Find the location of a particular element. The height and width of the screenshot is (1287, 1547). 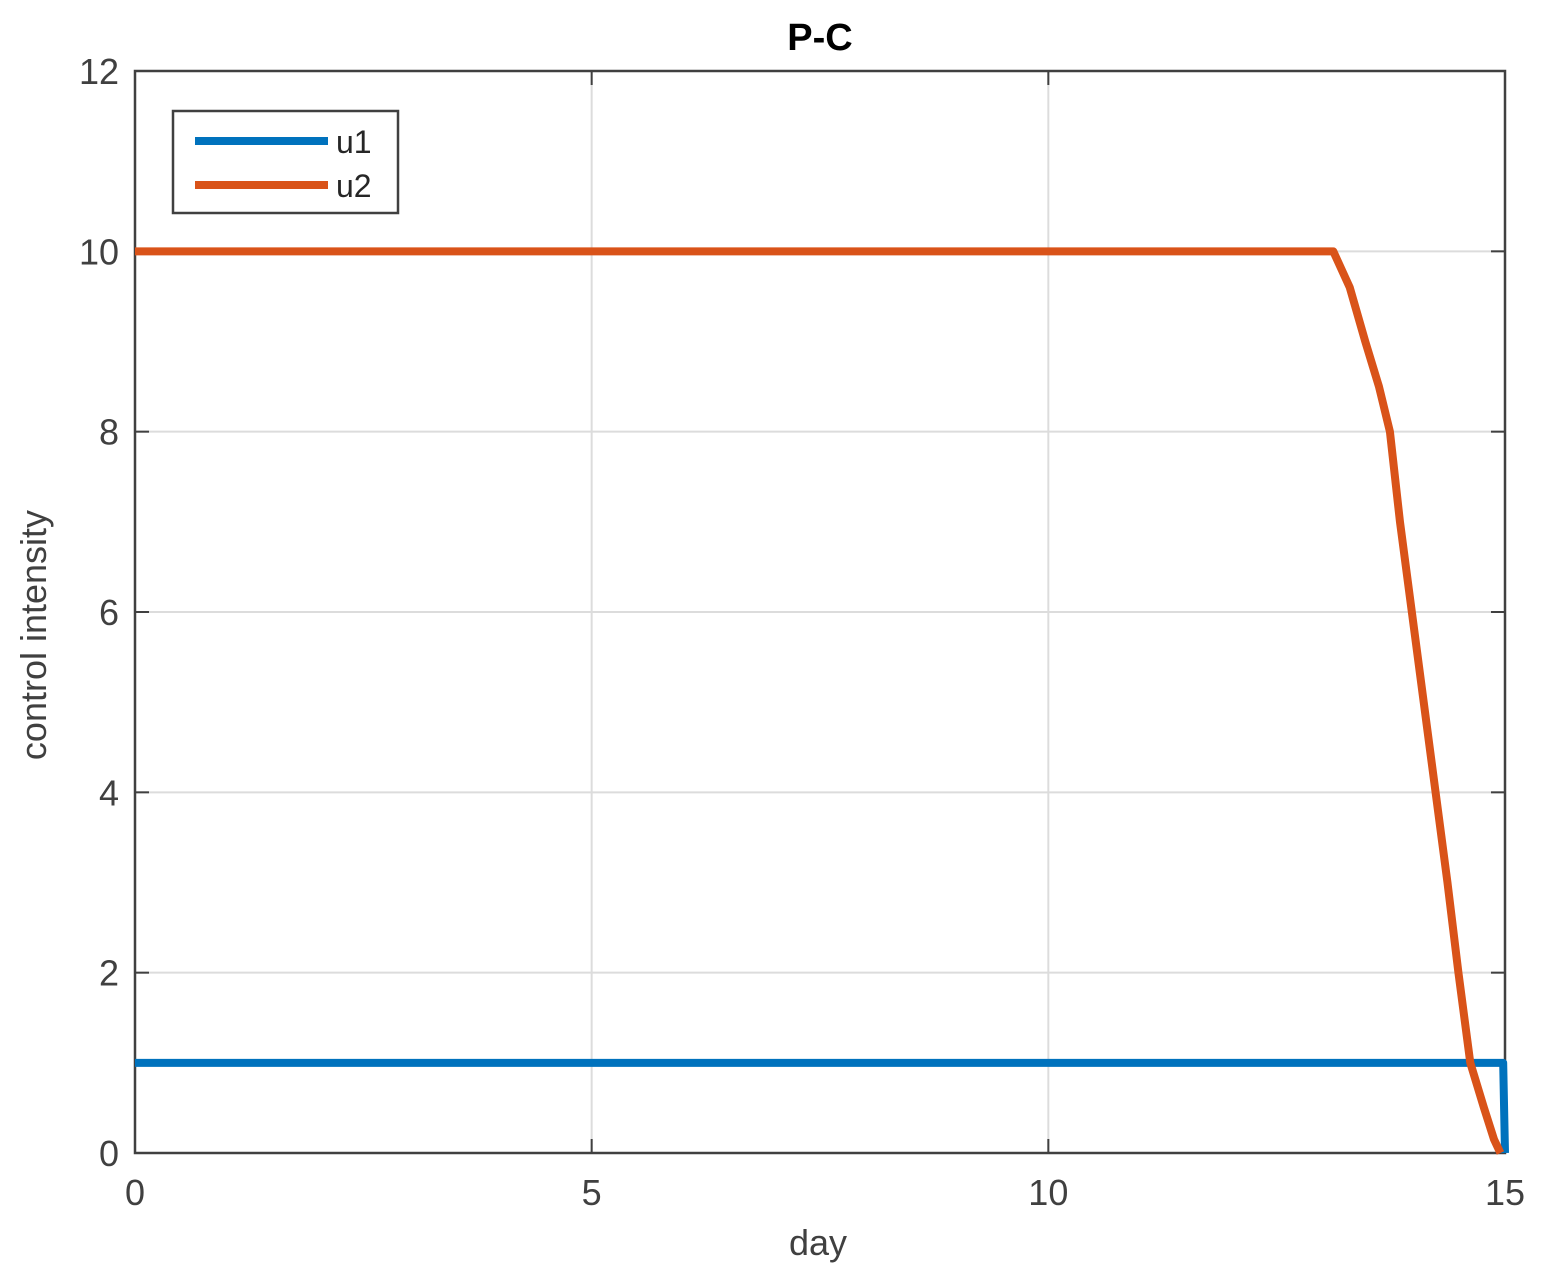

y-tick-label: 8 is located at coordinates (109, 432).